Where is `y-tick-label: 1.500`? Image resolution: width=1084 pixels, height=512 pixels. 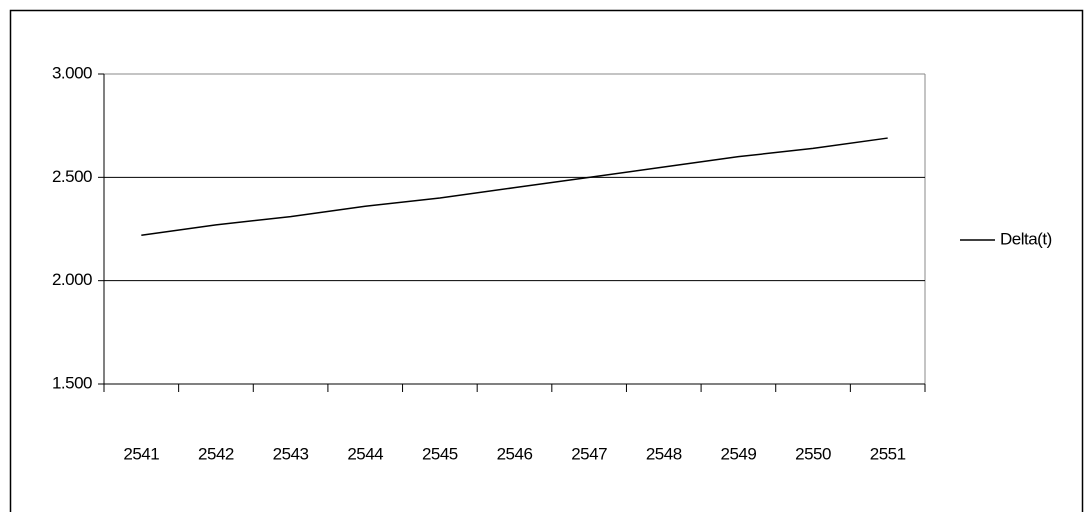
y-tick-label: 1.500 is located at coordinates (72, 382).